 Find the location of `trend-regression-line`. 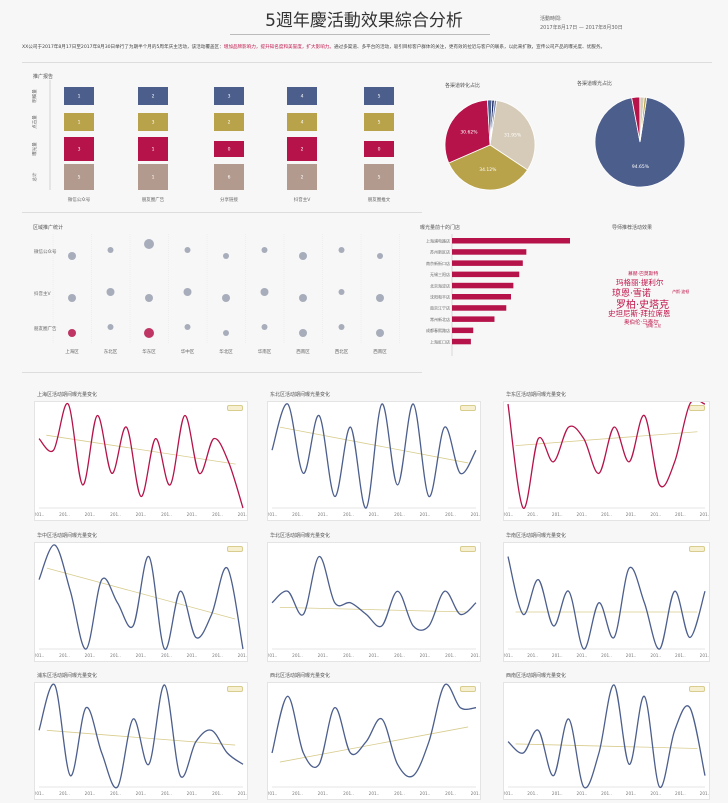

trend-regression-line is located at coordinates (141, 449).